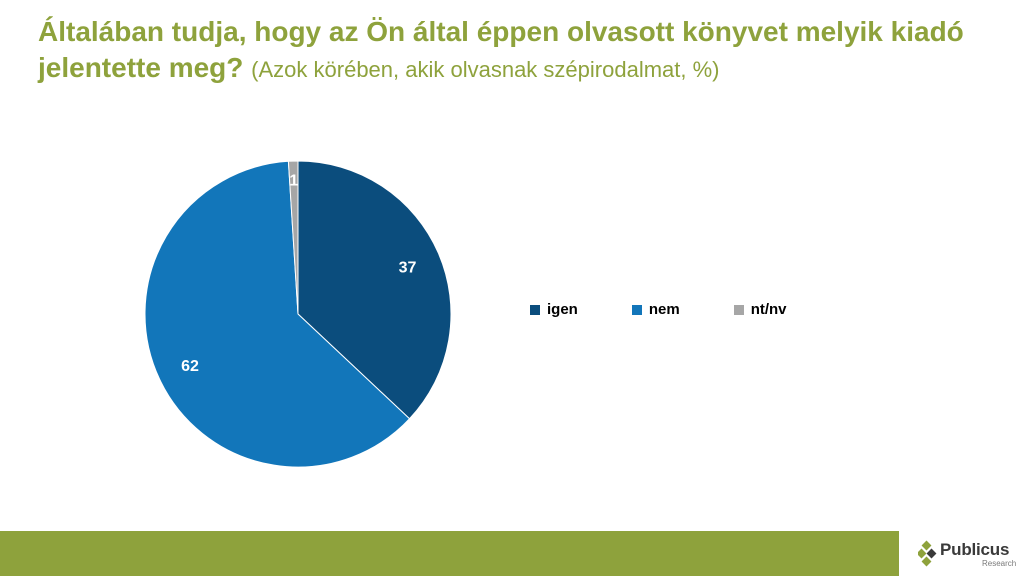  Describe the element at coordinates (293, 180) in the screenshot. I see `data-label-nt-nv: 1` at that location.